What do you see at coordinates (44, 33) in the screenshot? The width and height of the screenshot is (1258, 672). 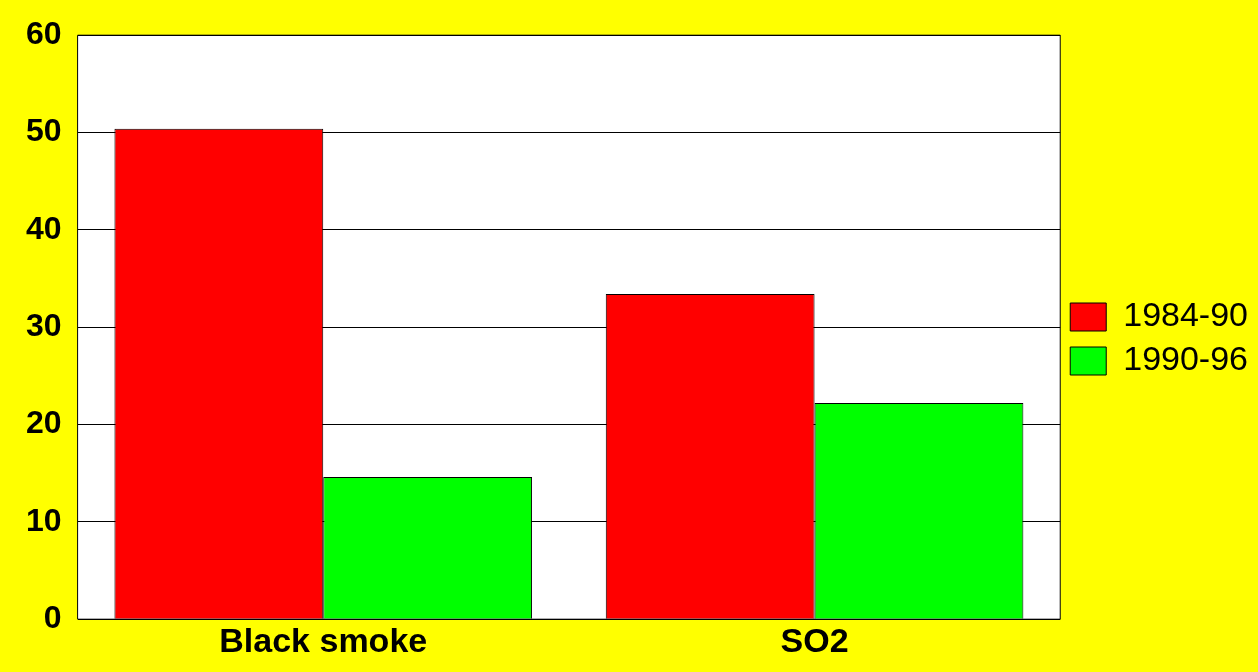 I see `y-tick-label: 60` at bounding box center [44, 33].